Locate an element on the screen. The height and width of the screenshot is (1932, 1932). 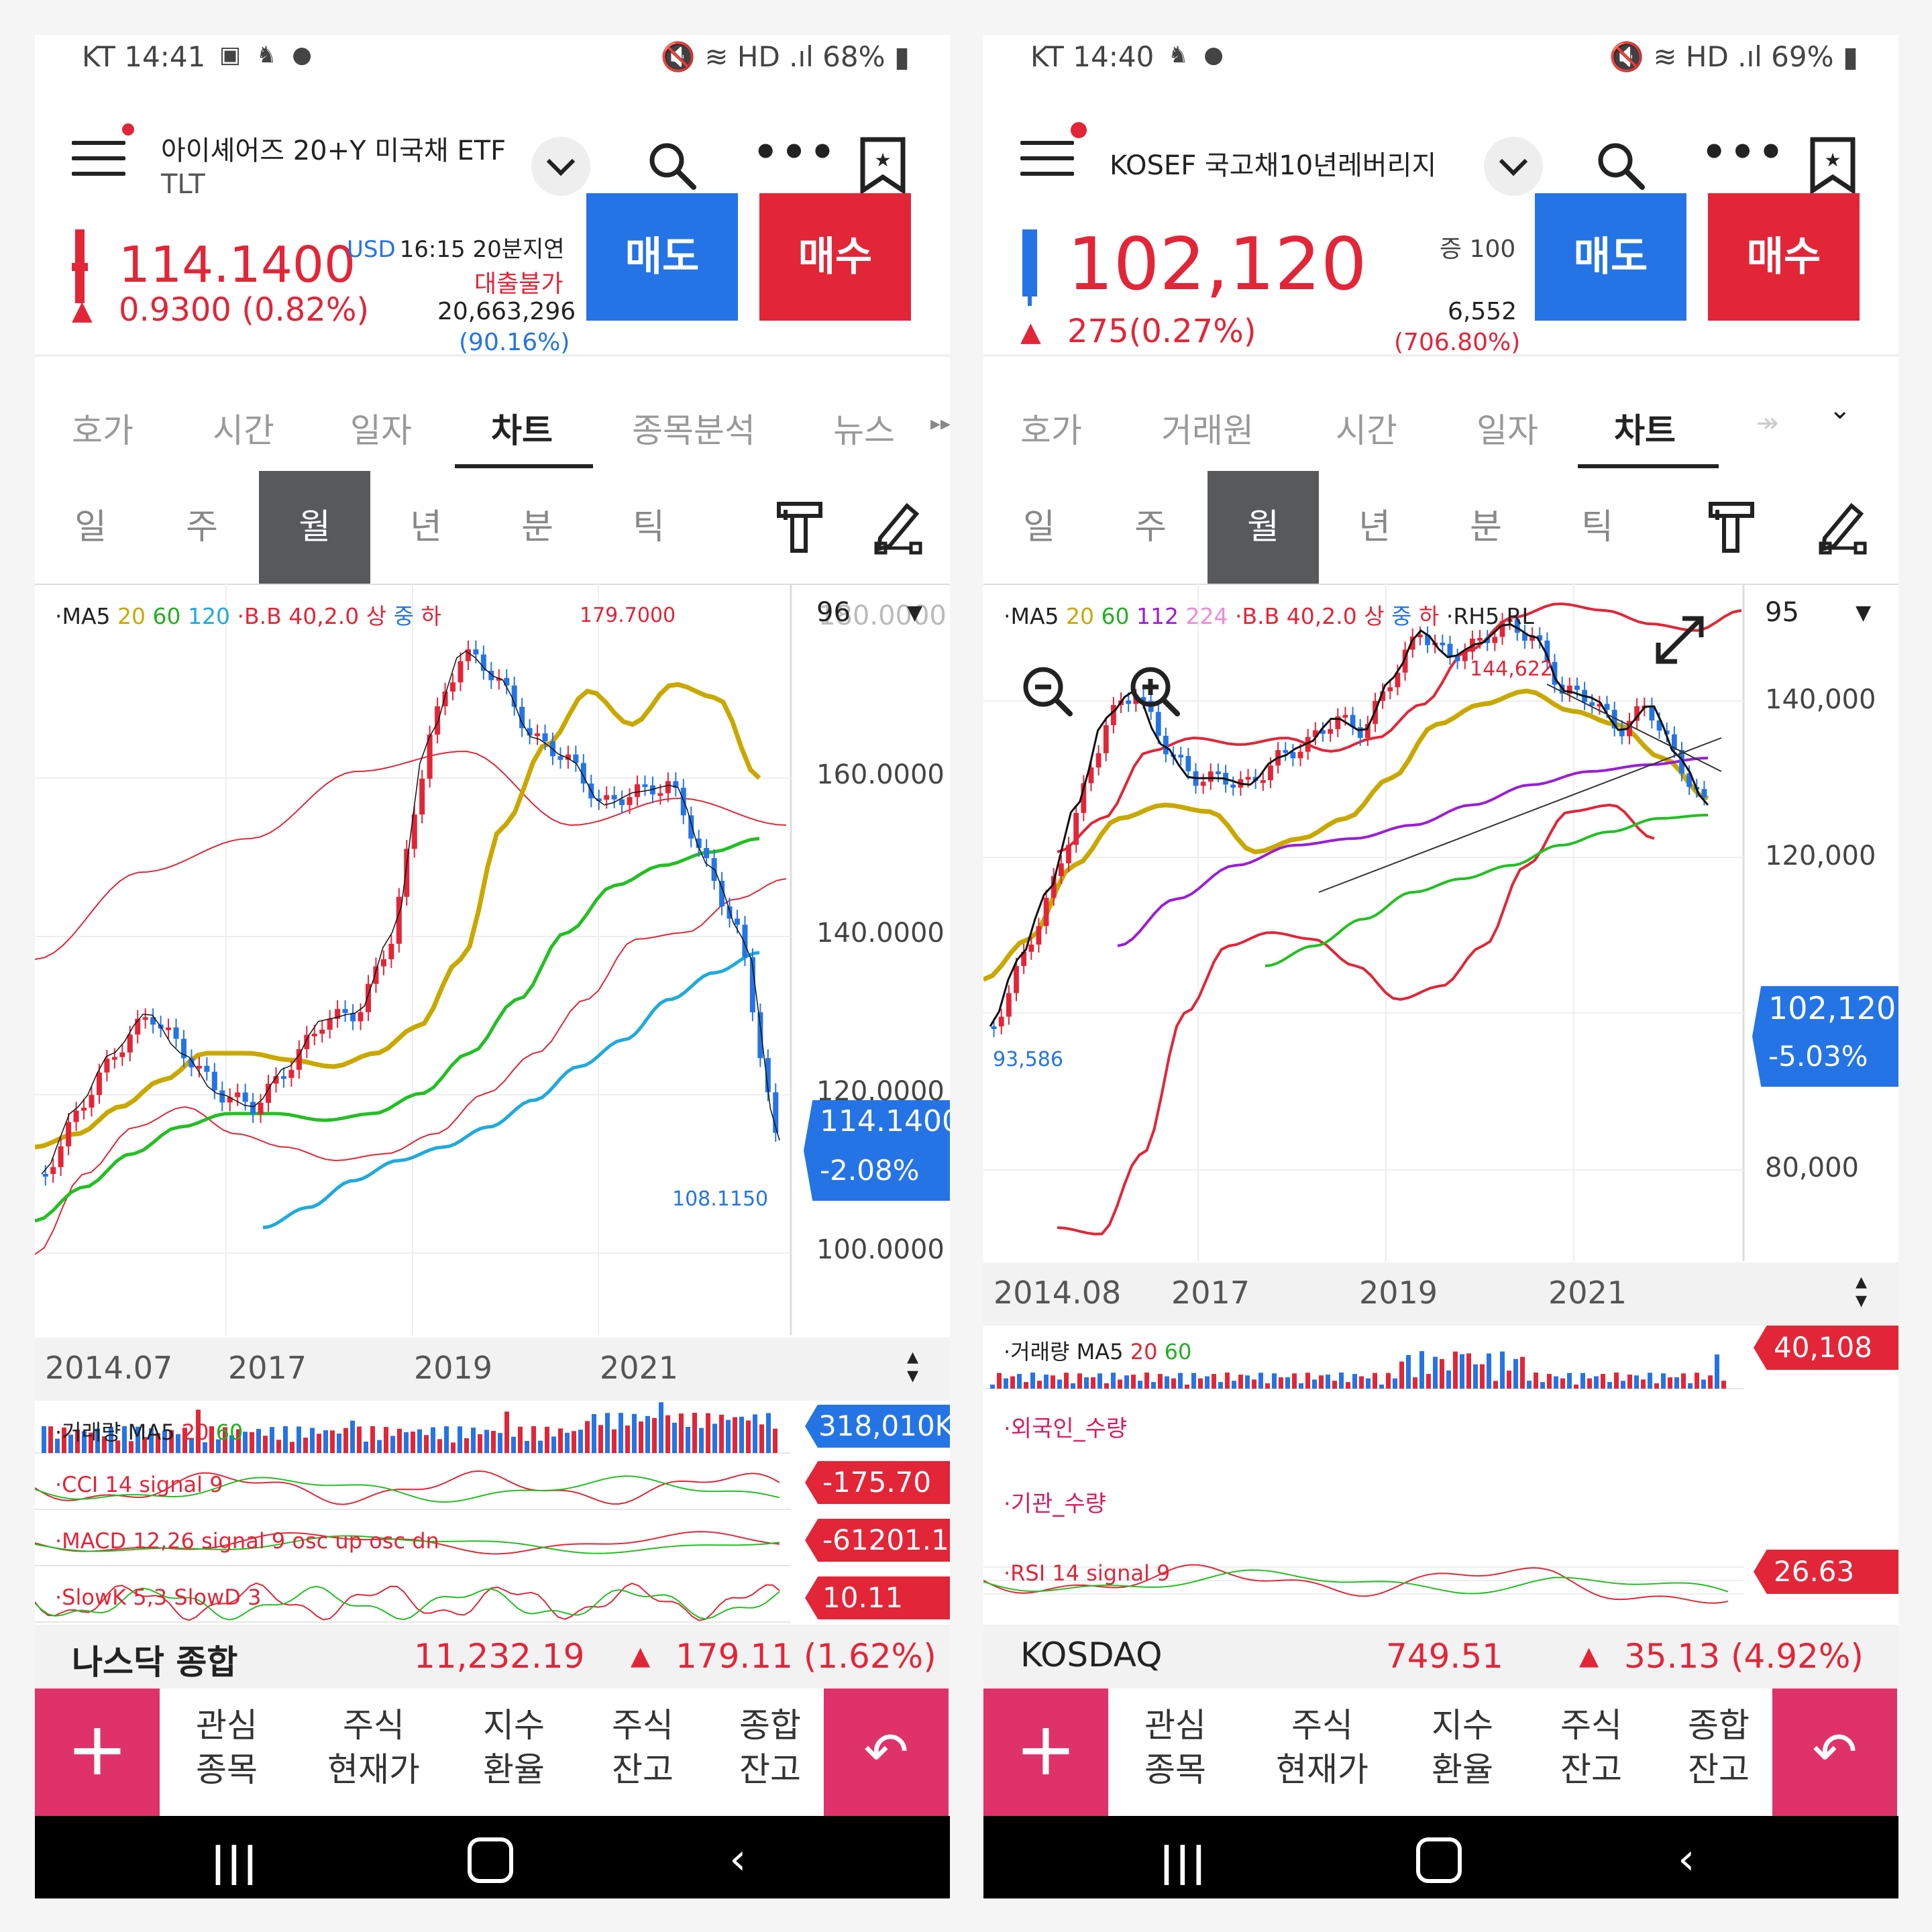
tab-news: 뉴스 is located at coordinates (864, 430).